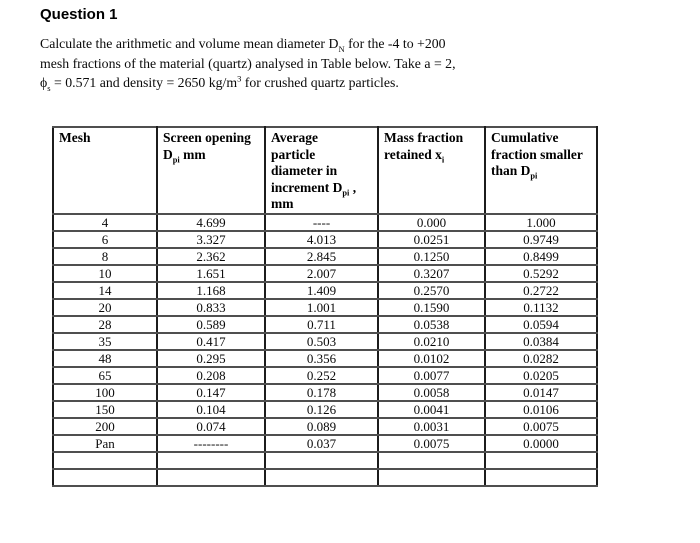  Describe the element at coordinates (431, 341) in the screenshot. I see `table-cell: 0.0210` at that location.